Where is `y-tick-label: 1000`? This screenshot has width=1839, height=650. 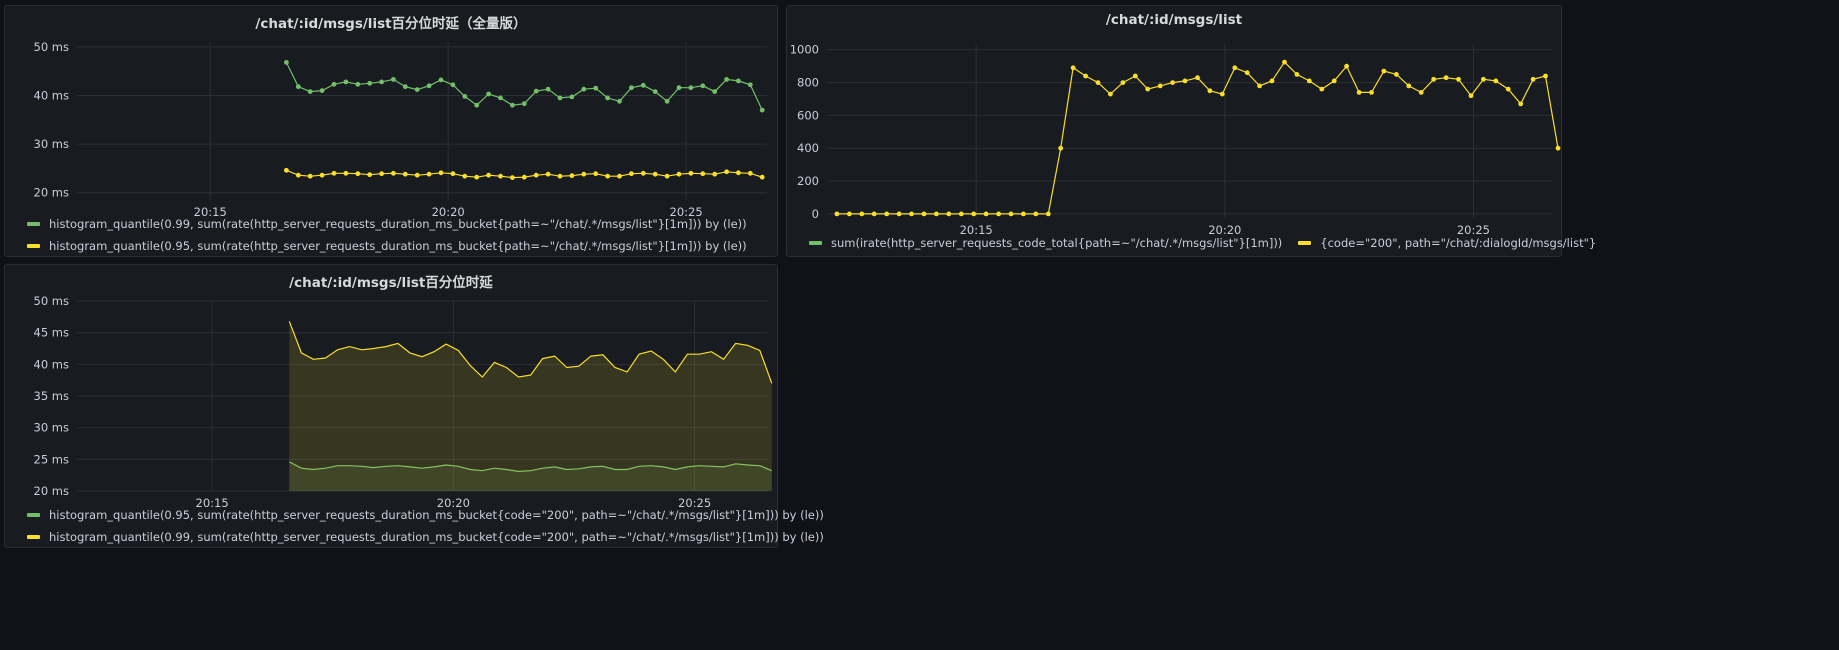
y-tick-label: 1000 is located at coordinates (804, 50).